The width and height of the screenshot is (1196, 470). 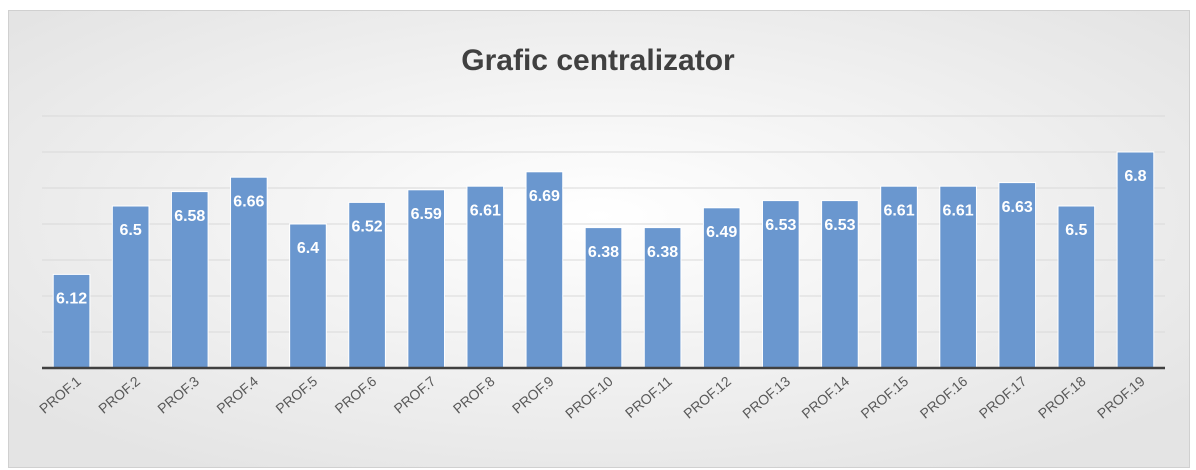 What do you see at coordinates (1135, 176) in the screenshot?
I see `data-label: 6.8` at bounding box center [1135, 176].